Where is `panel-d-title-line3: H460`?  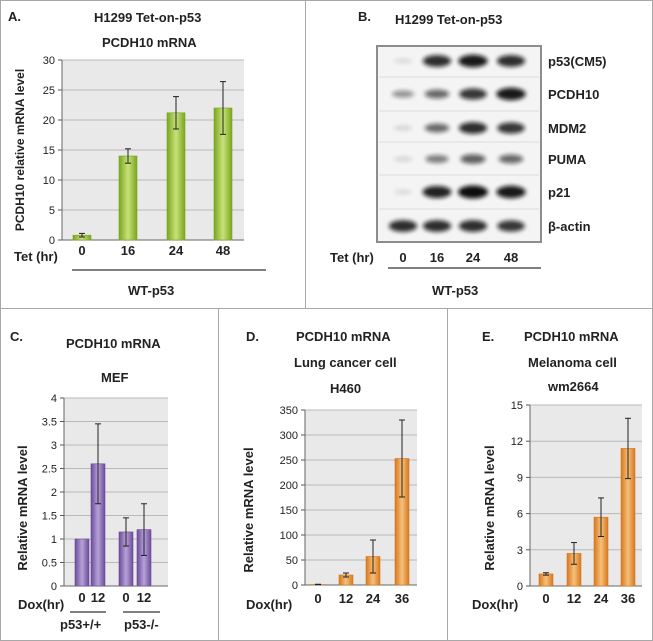 panel-d-title-line3: H460 is located at coordinates (346, 388).